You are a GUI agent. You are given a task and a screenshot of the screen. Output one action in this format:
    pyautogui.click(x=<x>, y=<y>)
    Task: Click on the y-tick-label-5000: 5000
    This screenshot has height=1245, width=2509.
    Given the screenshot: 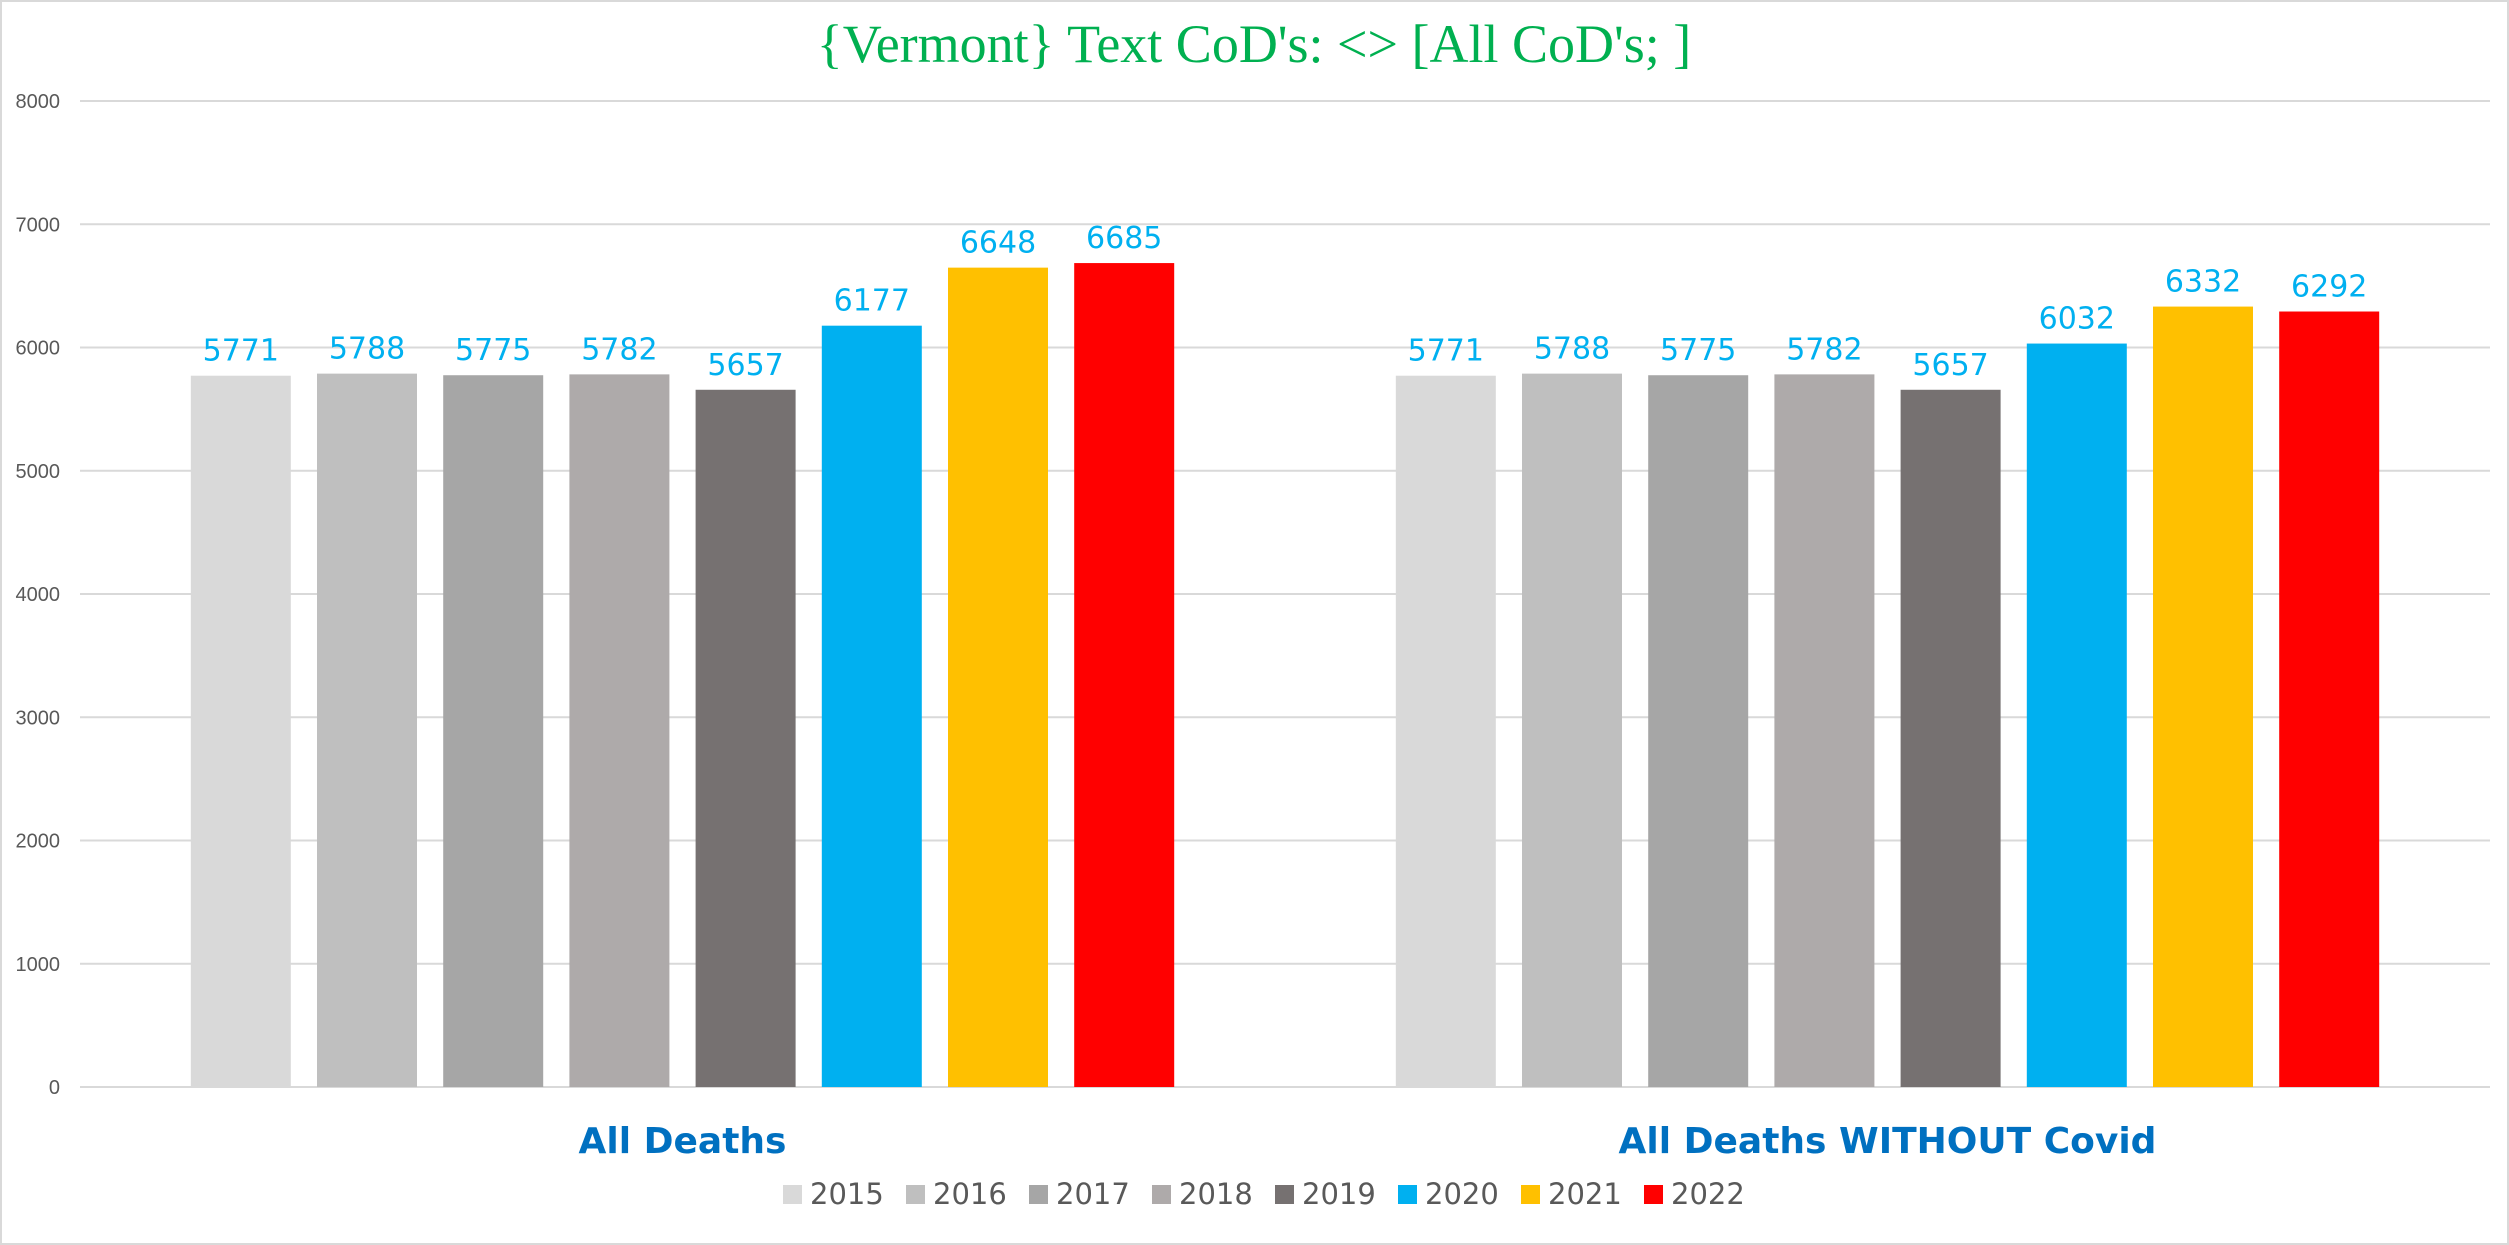 What is the action you would take?
    pyautogui.click(x=38, y=472)
    